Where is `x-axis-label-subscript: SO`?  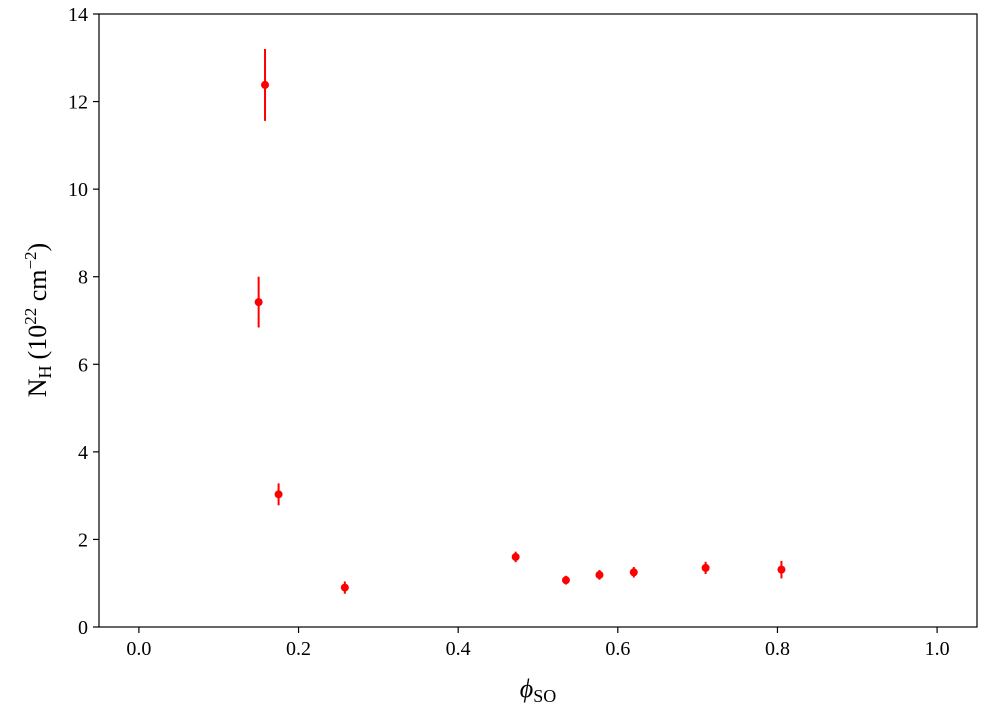
x-axis-label-subscript: SO is located at coordinates (544, 696).